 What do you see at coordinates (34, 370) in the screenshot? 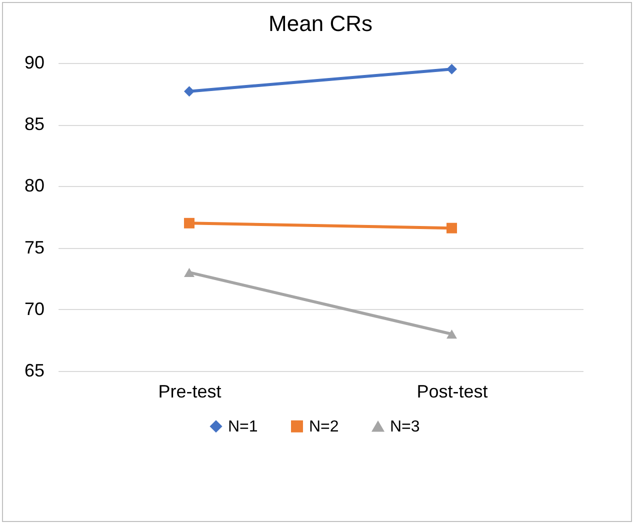
I see `y-tick-label: 65` at bounding box center [34, 370].